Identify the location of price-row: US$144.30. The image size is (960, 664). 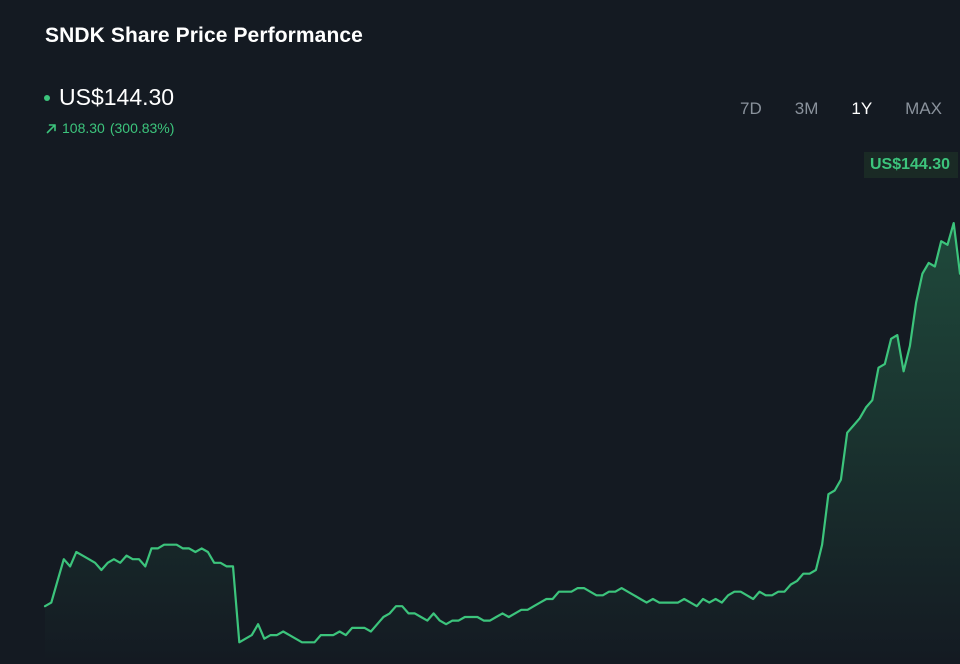
(109, 97).